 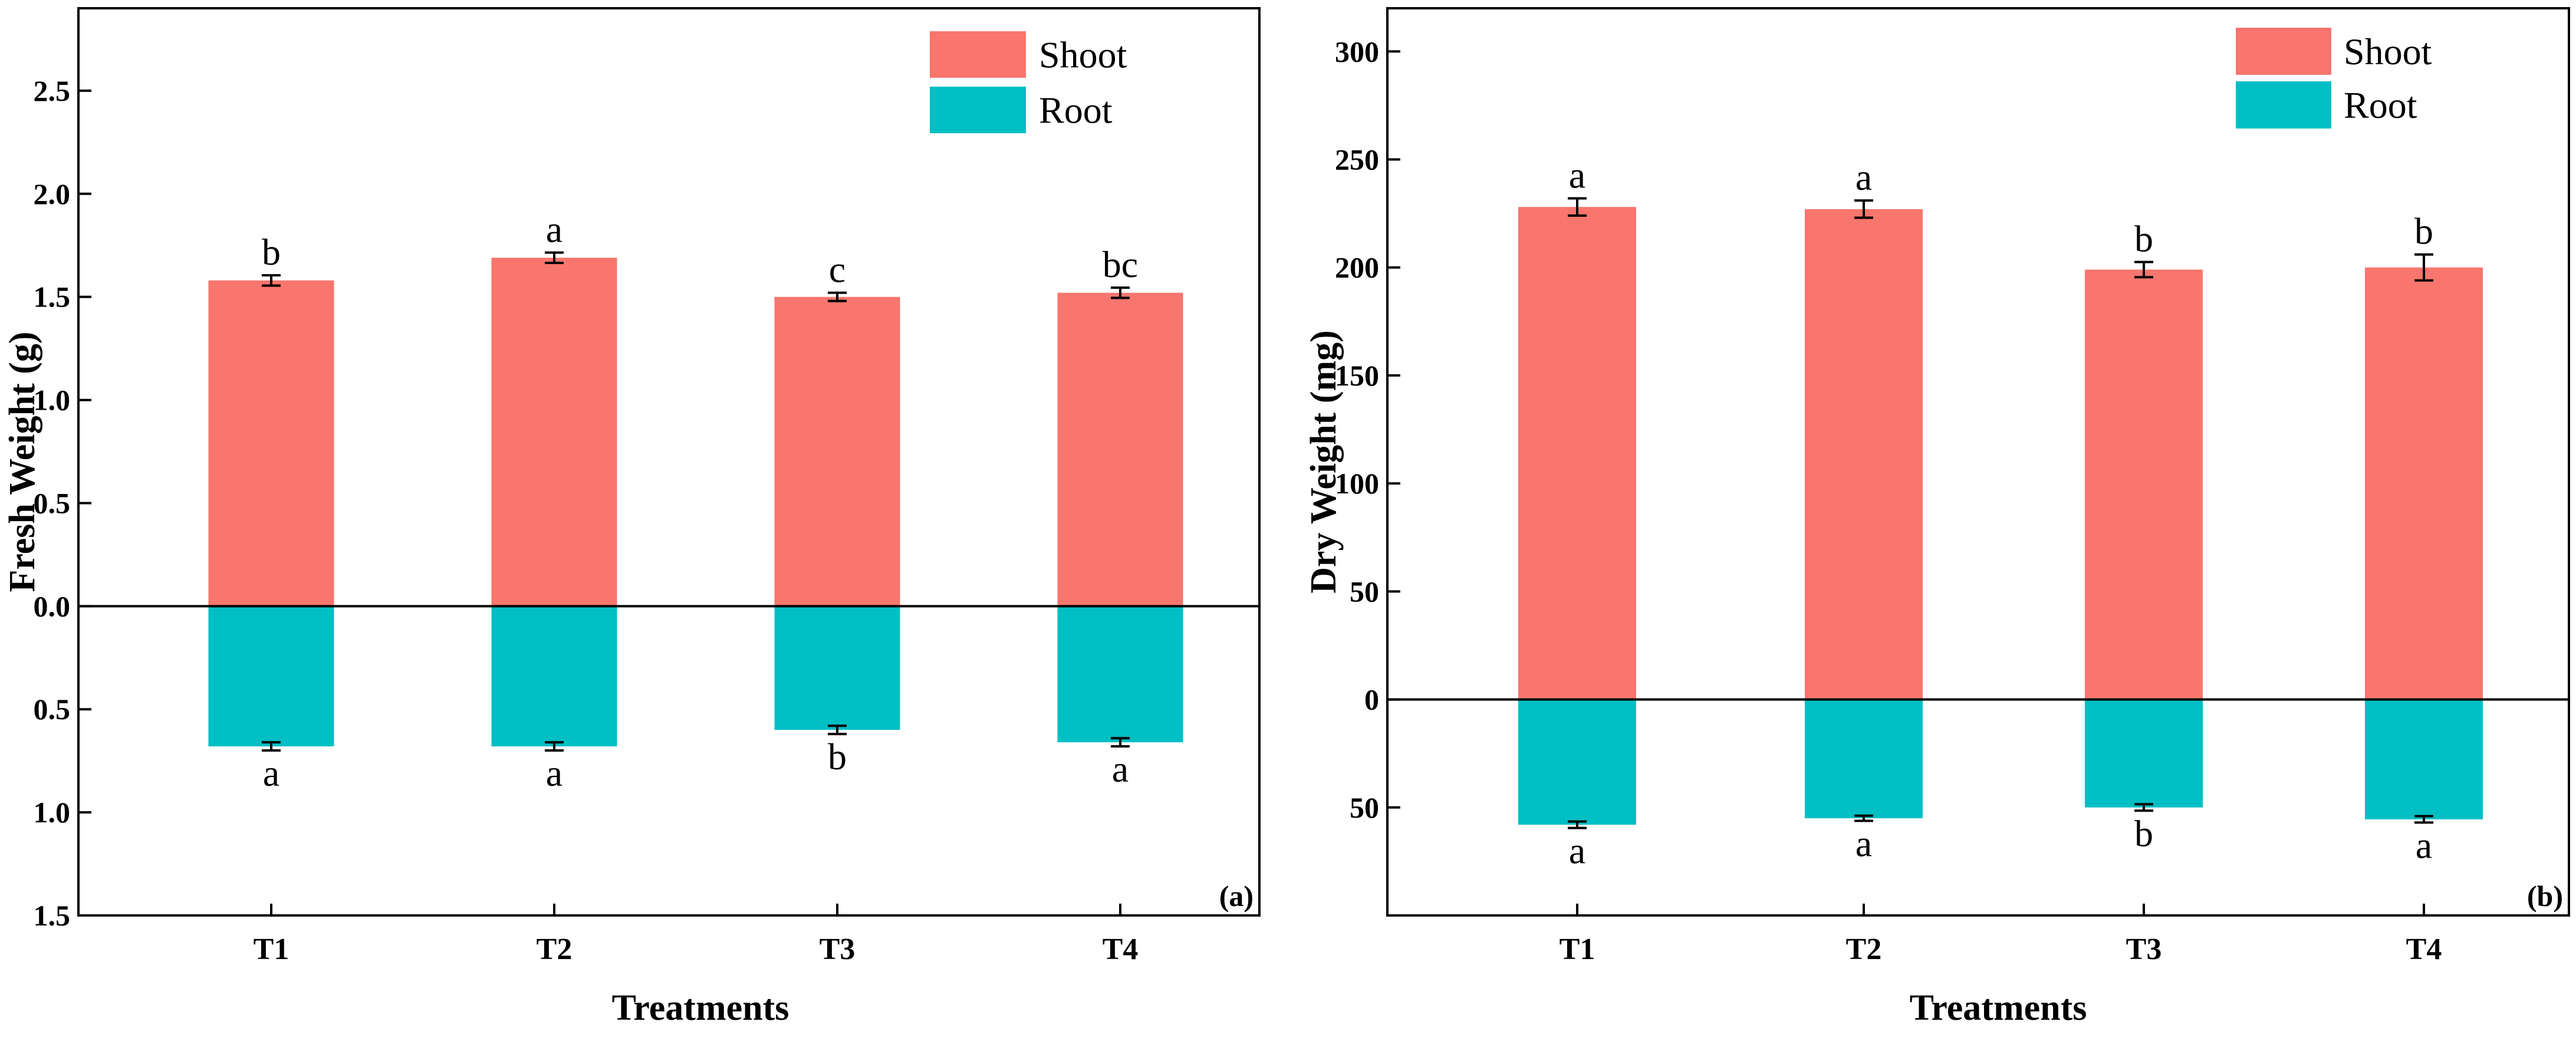 I want to click on significance-label: bc, so click(x=1120, y=264).